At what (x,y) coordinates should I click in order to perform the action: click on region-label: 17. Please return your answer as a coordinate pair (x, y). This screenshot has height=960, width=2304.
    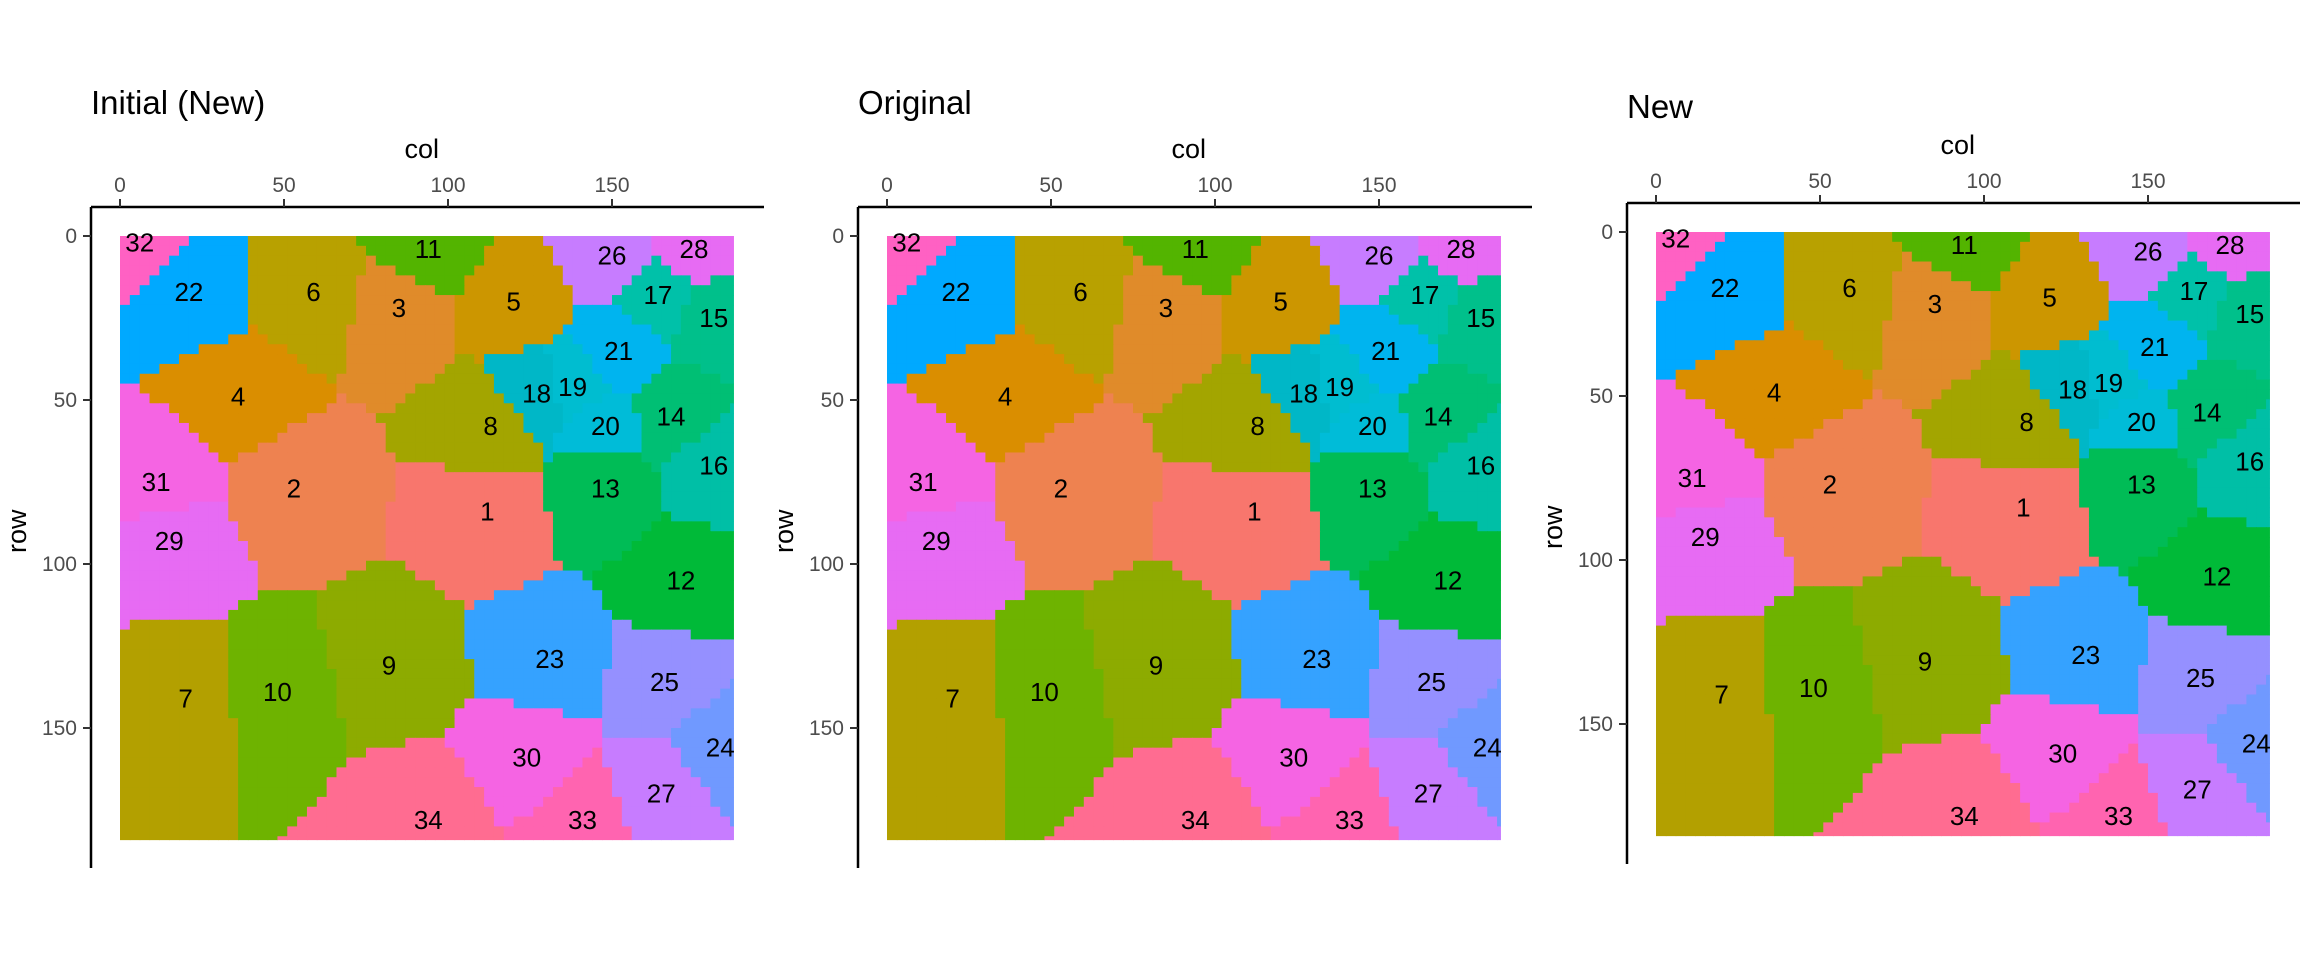
    Looking at the image, I should click on (657, 295).